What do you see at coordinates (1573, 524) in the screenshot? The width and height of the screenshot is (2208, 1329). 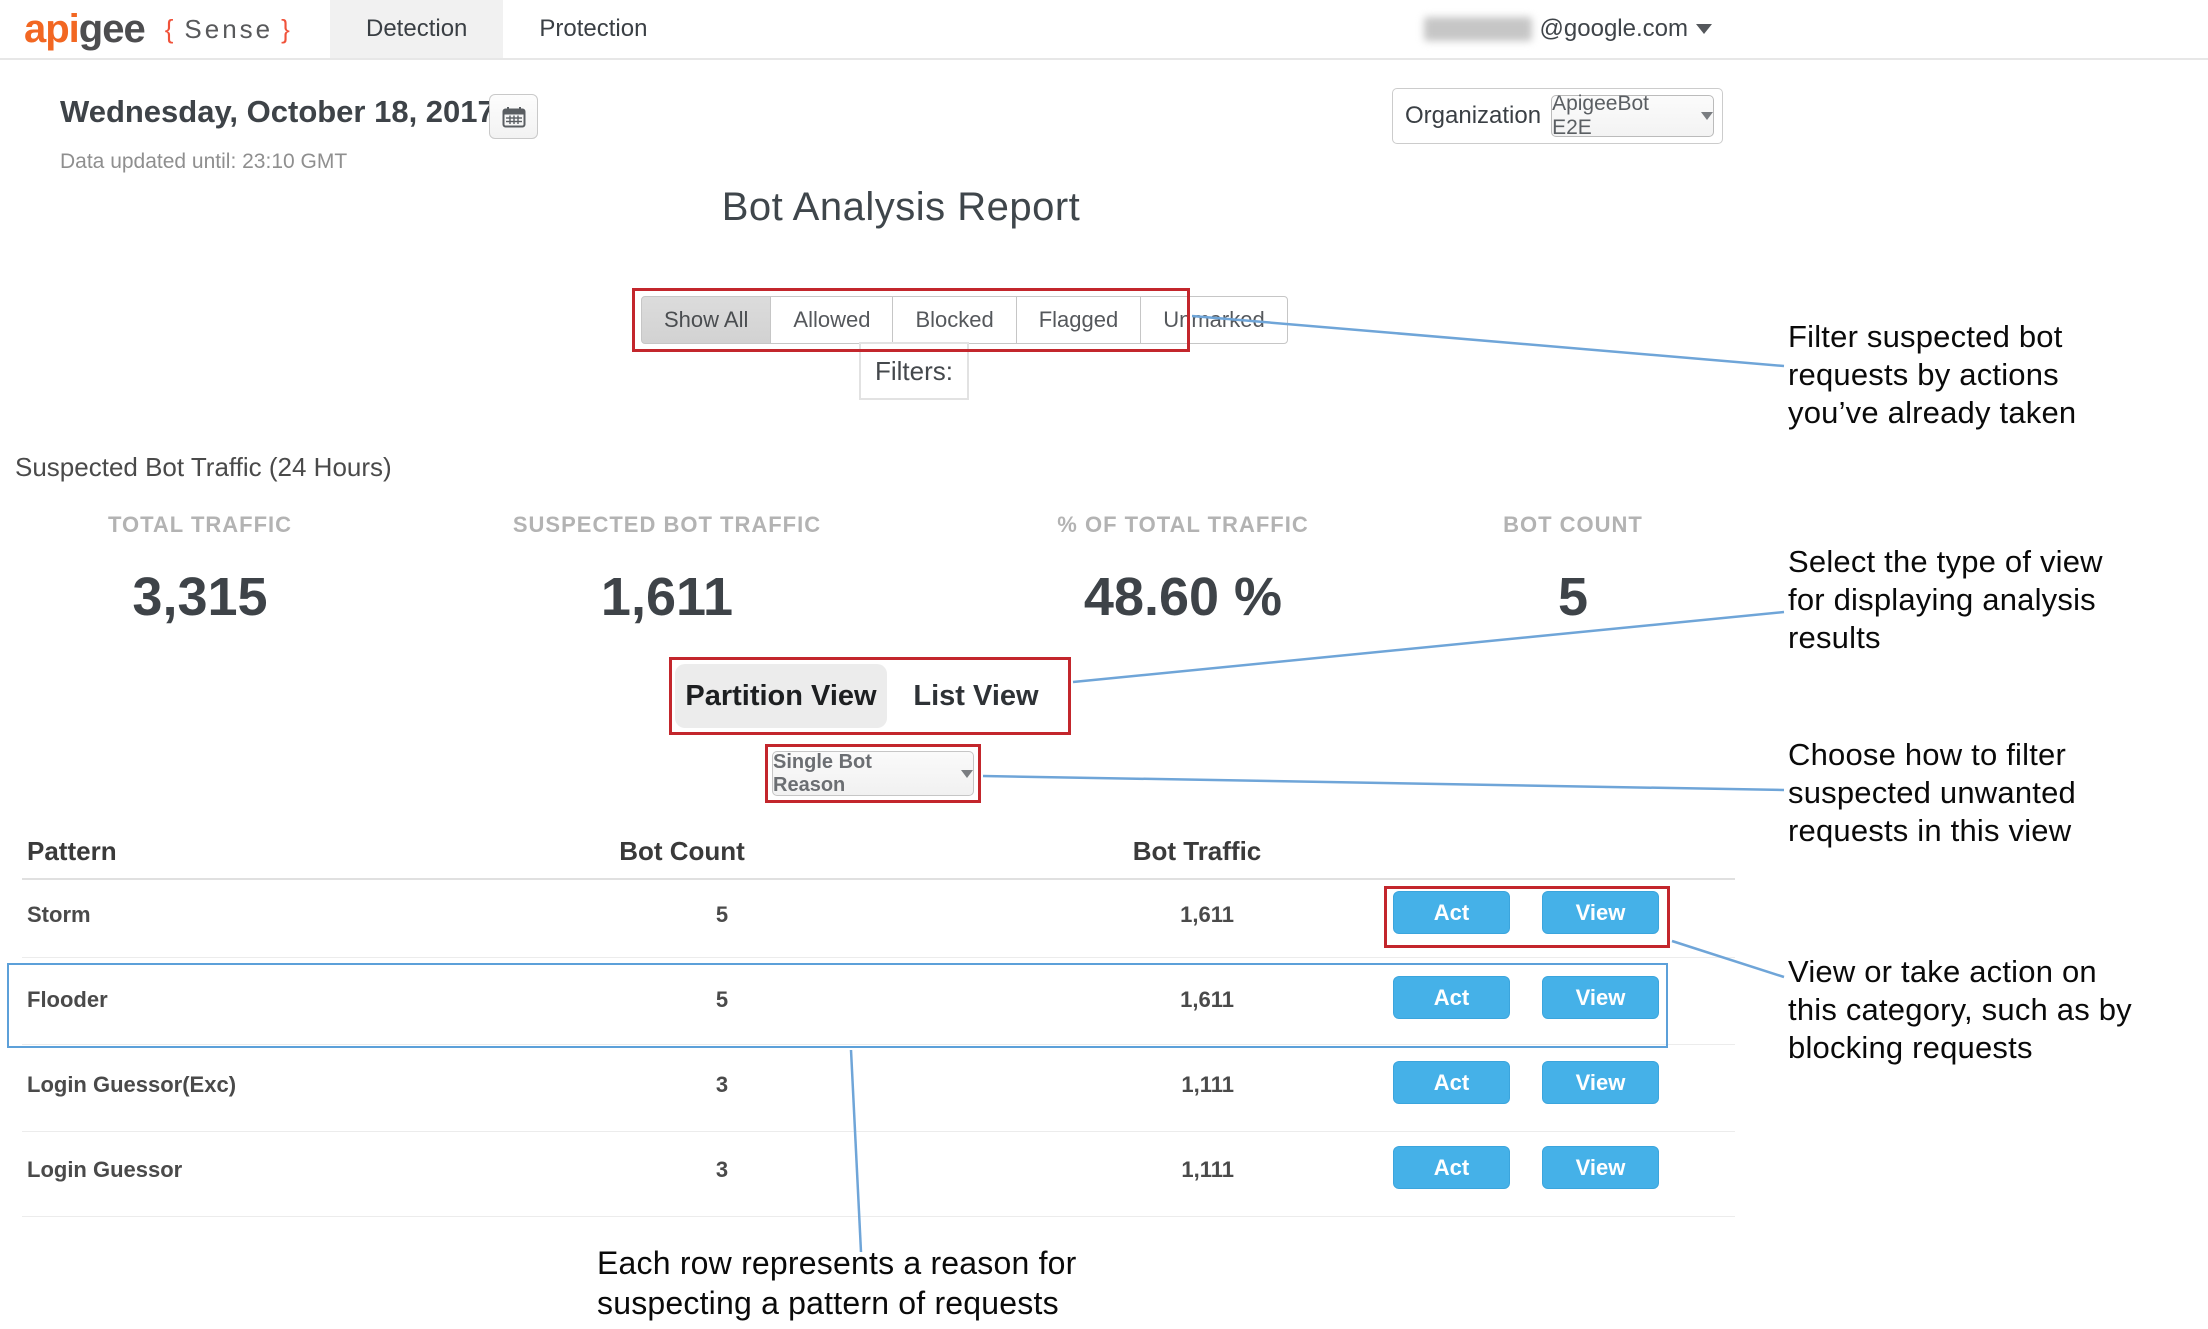 I see `stat-label: BOT COUNT` at bounding box center [1573, 524].